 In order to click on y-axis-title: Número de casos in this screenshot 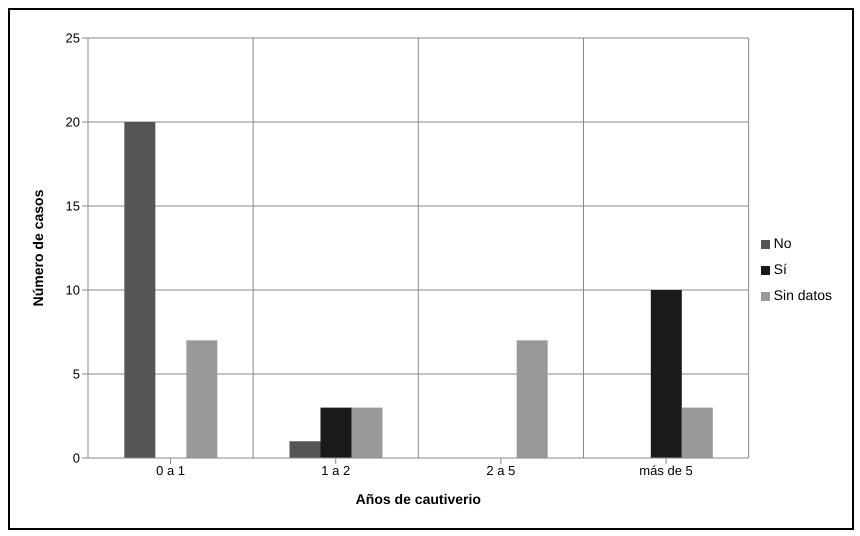, I will do `click(38, 247)`.